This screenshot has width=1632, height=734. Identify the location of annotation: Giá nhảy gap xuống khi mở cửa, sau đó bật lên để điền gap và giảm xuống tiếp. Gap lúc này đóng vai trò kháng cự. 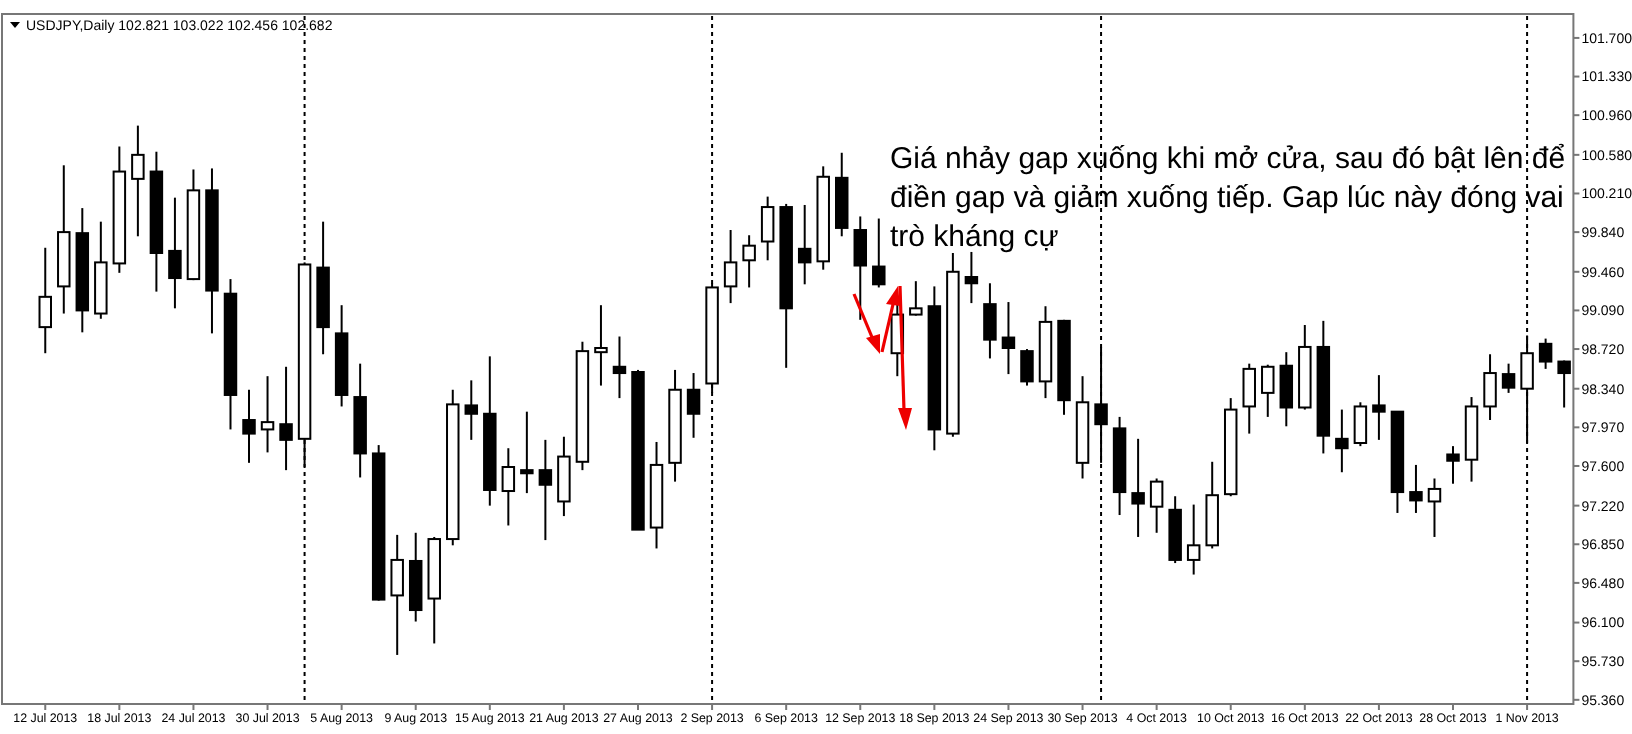
(1228, 198).